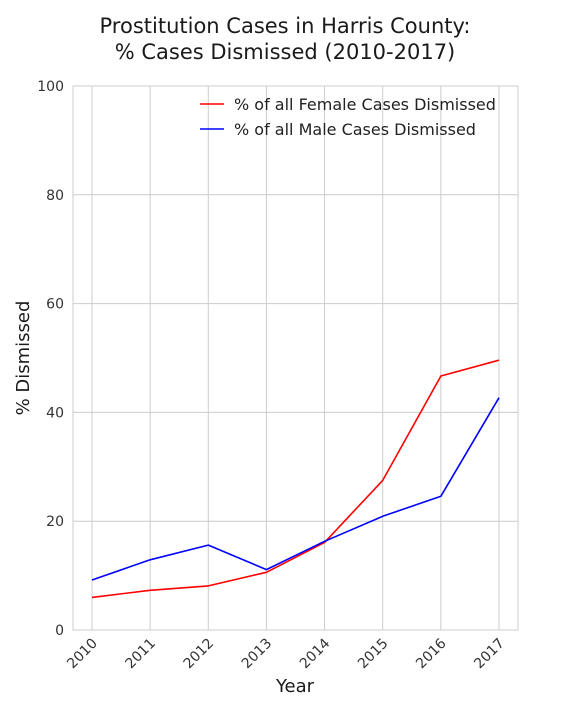 The height and width of the screenshot is (720, 576). I want to click on y-tick-label: 80, so click(55, 196).